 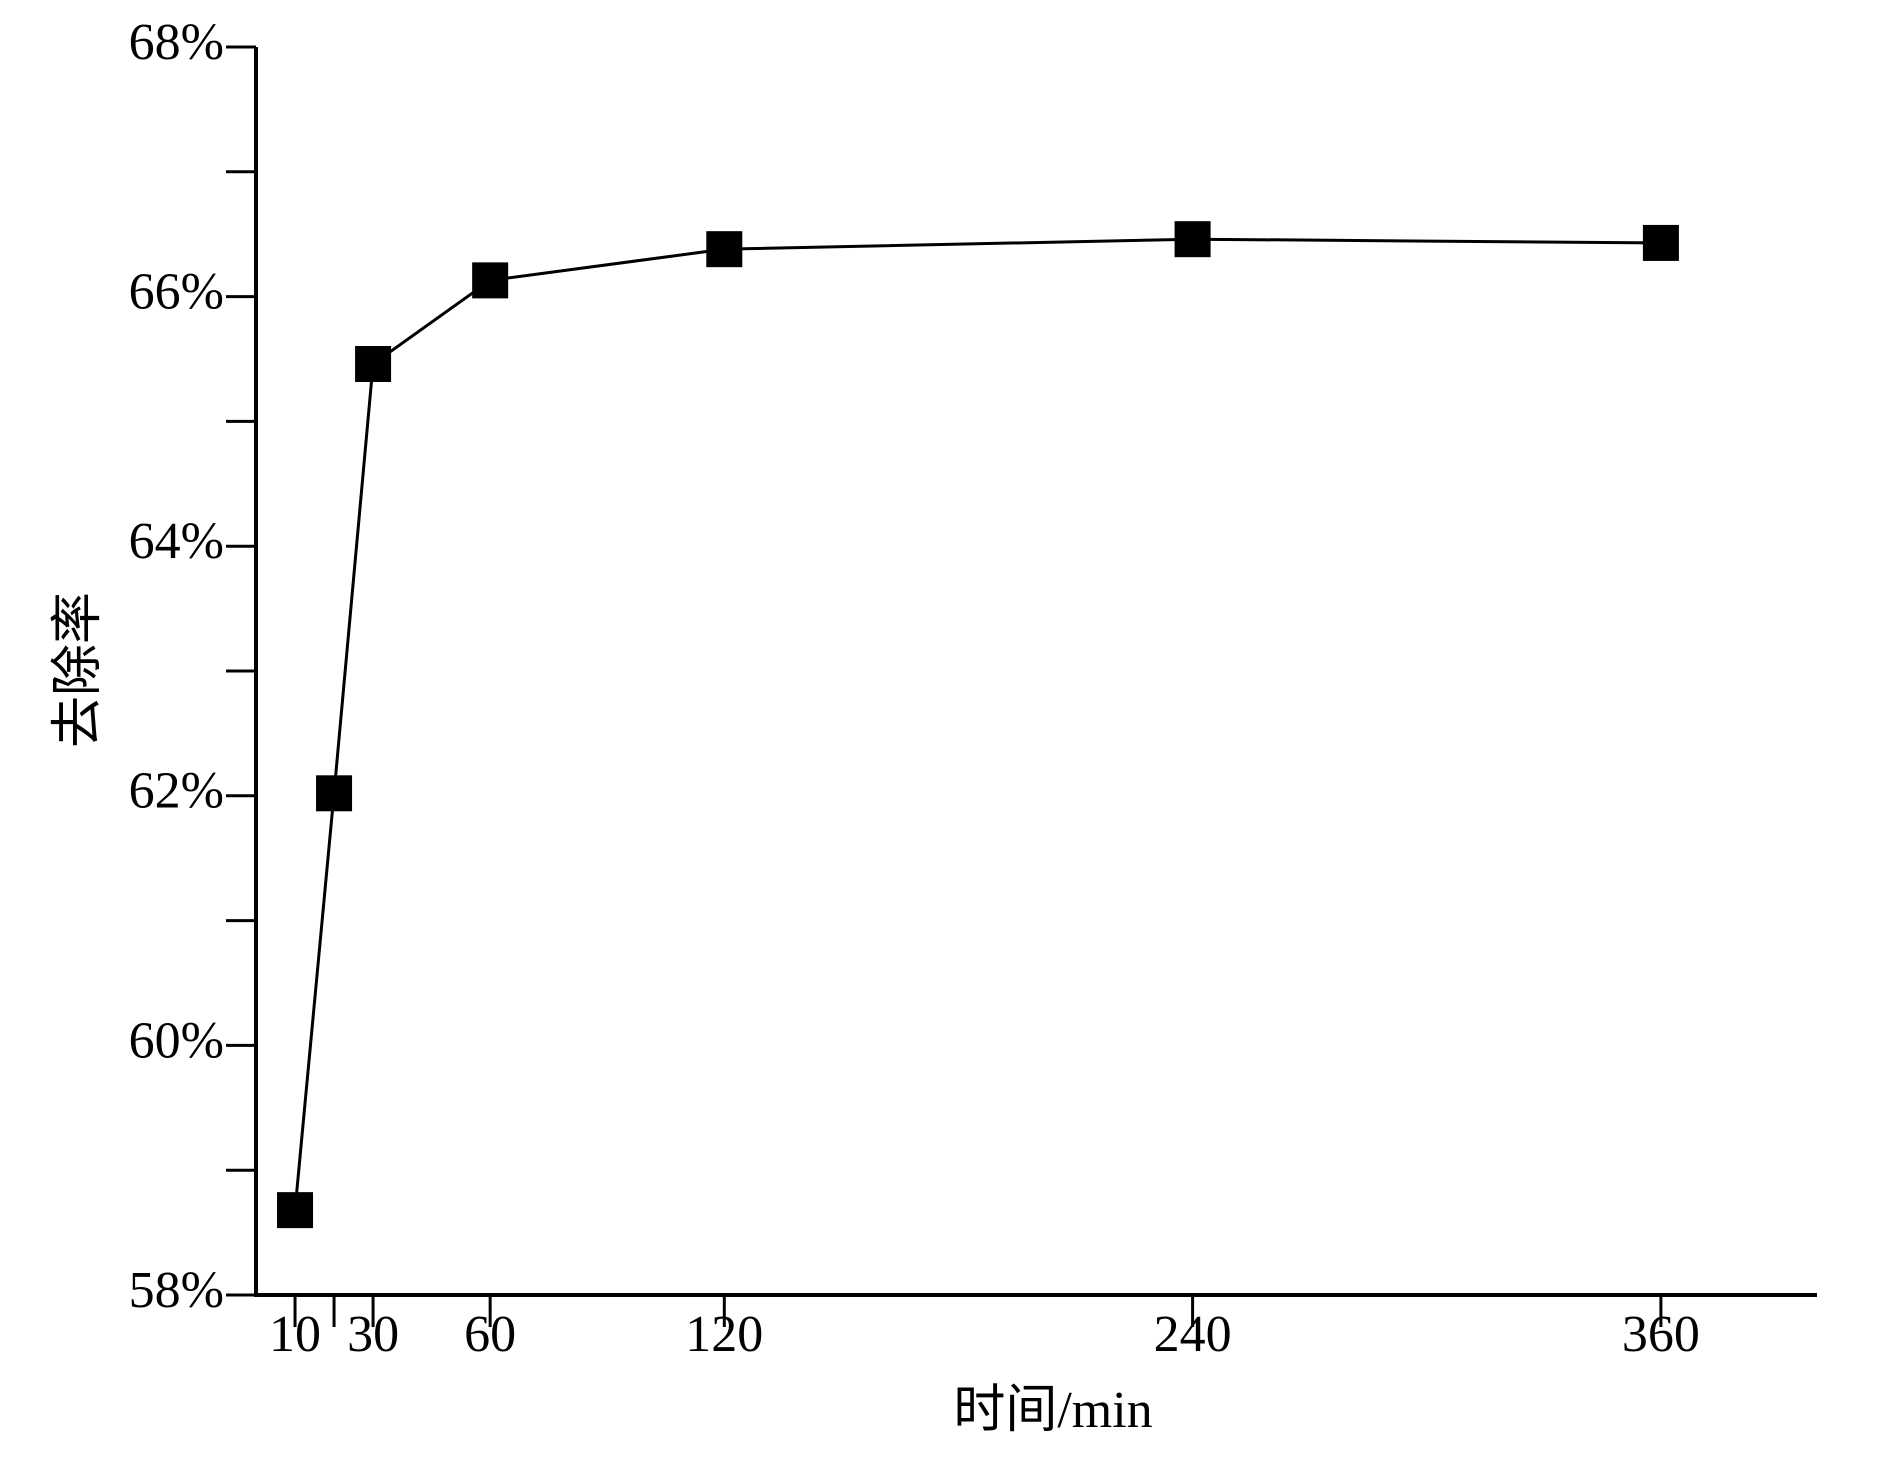 I want to click on x-tick-label: 30, so click(x=373, y=1334).